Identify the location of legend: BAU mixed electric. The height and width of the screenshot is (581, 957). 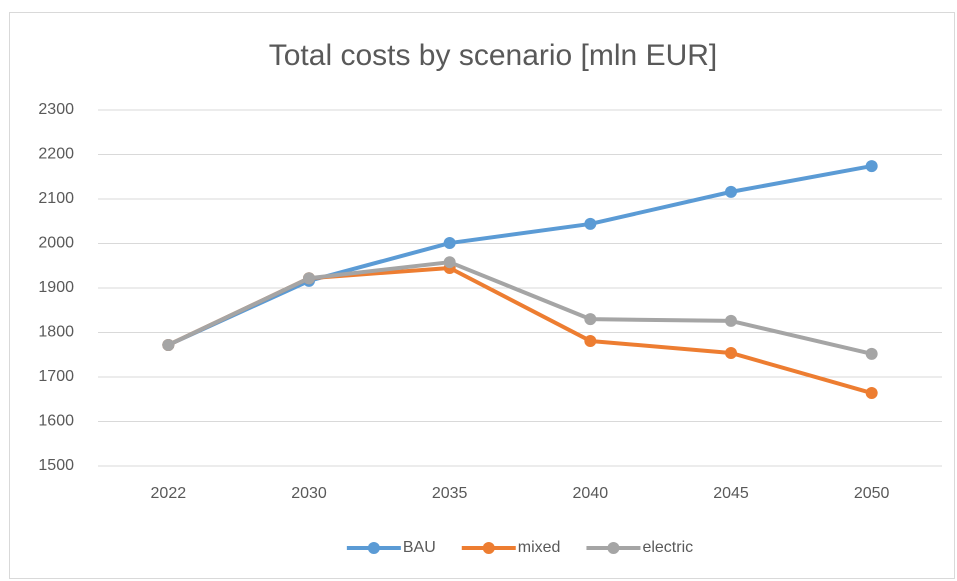
(519, 547).